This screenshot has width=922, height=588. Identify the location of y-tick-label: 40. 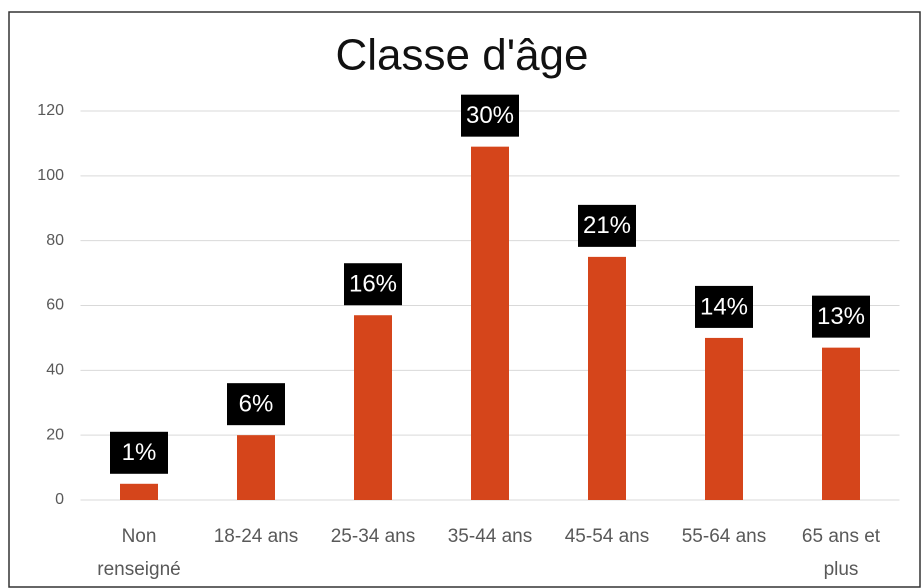
(55, 370).